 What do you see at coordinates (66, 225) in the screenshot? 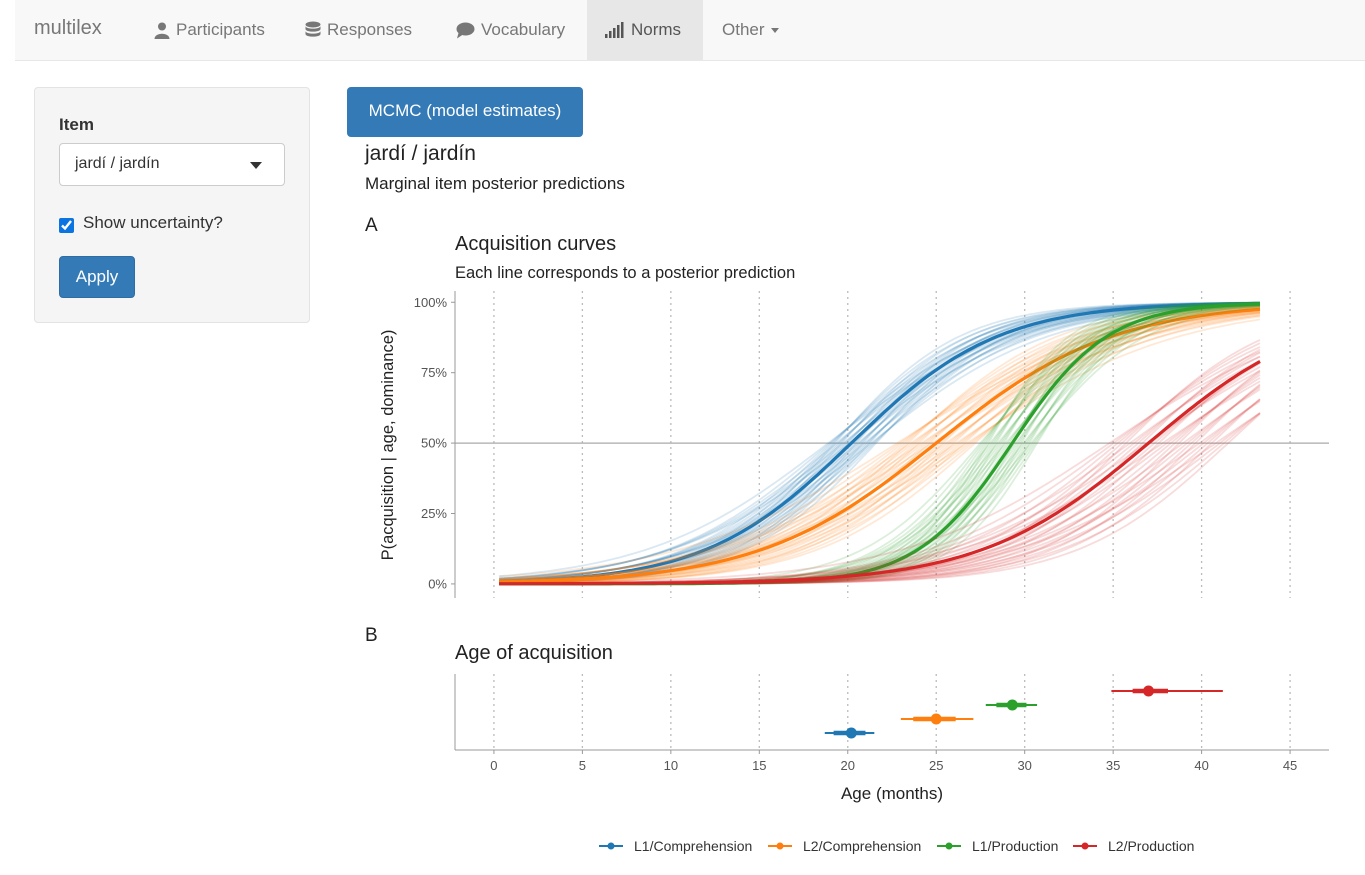
I see `uncertainty-checkbox` at bounding box center [66, 225].